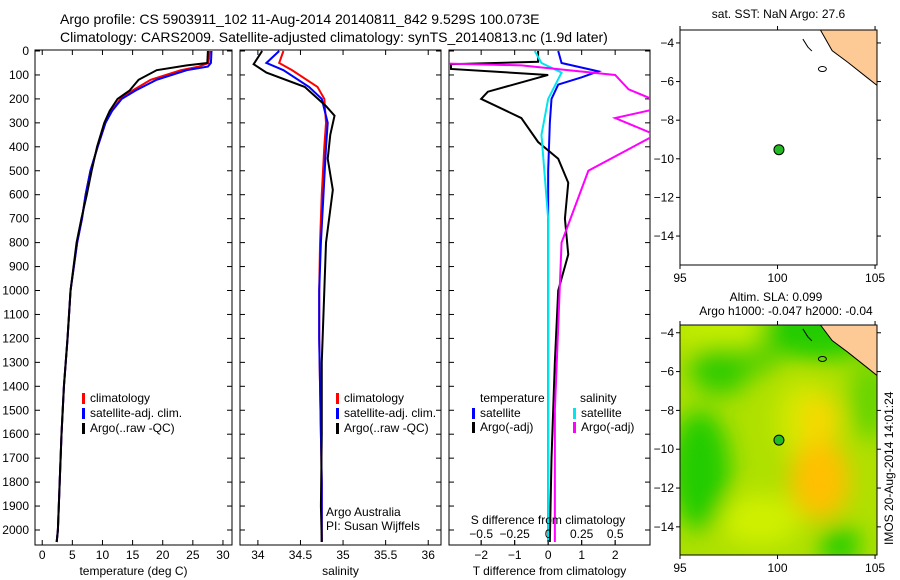 The image size is (900, 580). What do you see at coordinates (15, 338) in the screenshot?
I see `depth-tick-label: 1200` at bounding box center [15, 338].